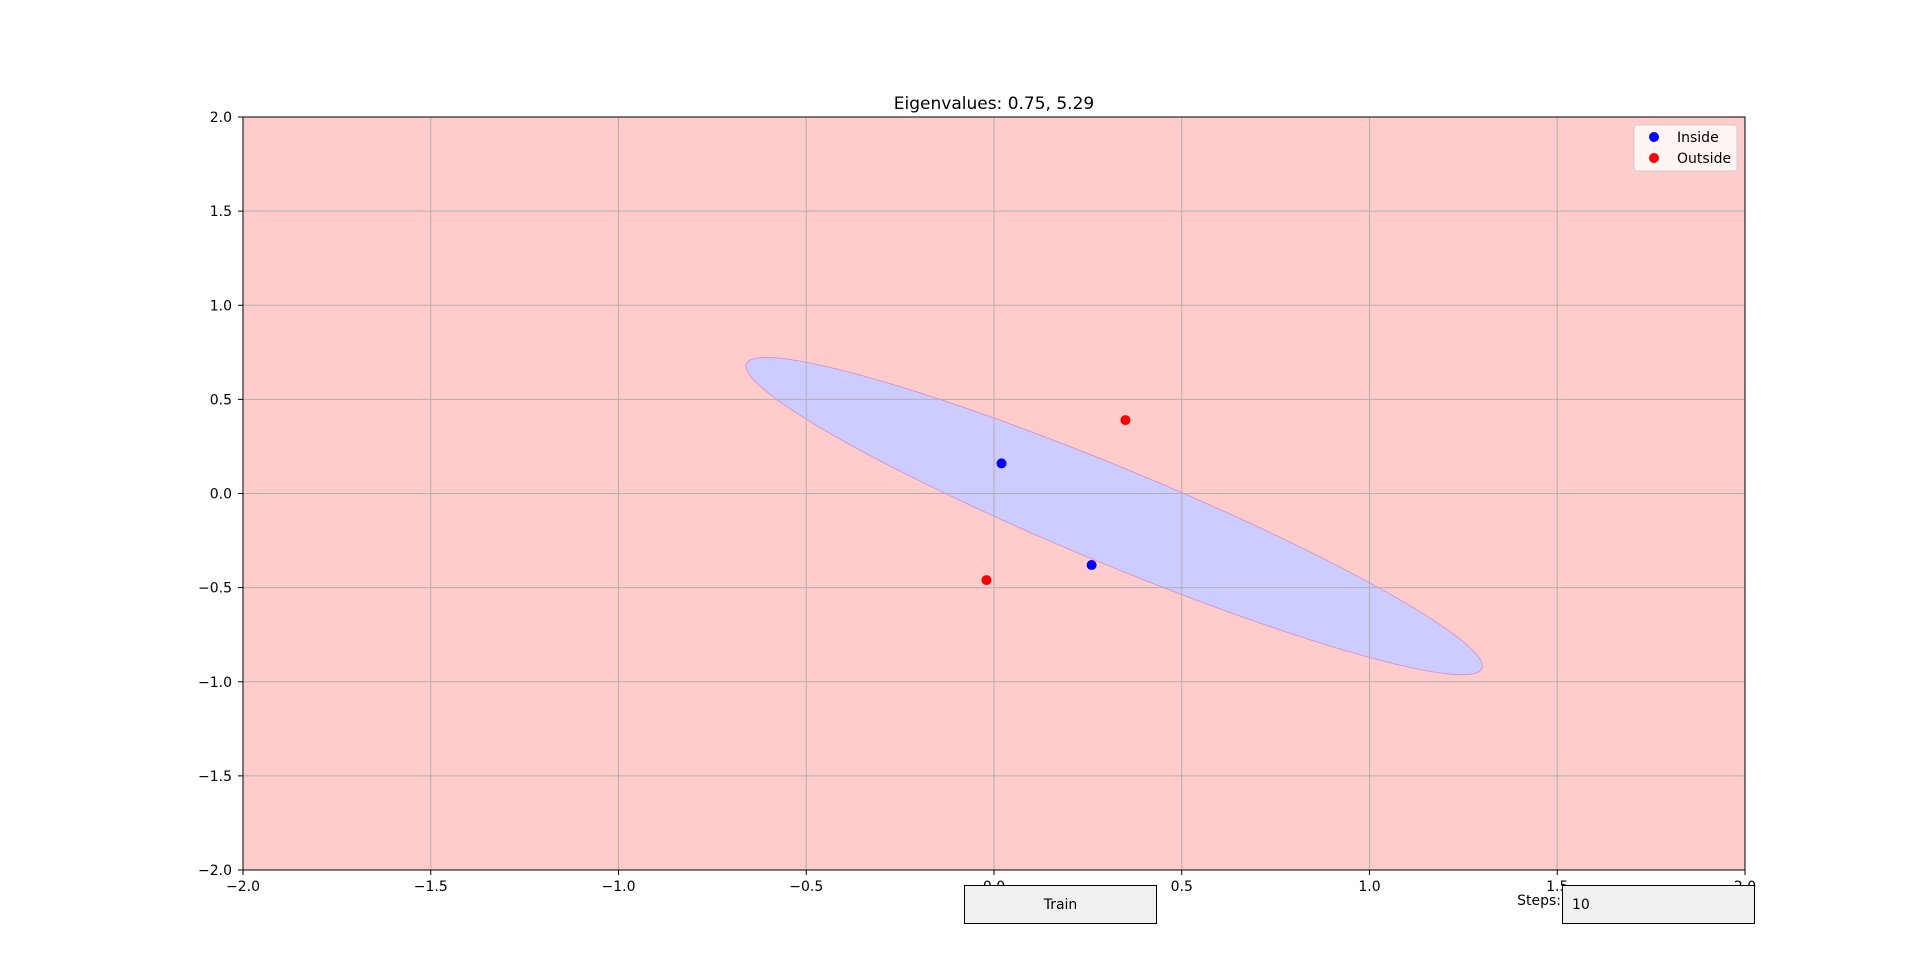  I want to click on y-tick-label: 1.5, so click(221, 212).